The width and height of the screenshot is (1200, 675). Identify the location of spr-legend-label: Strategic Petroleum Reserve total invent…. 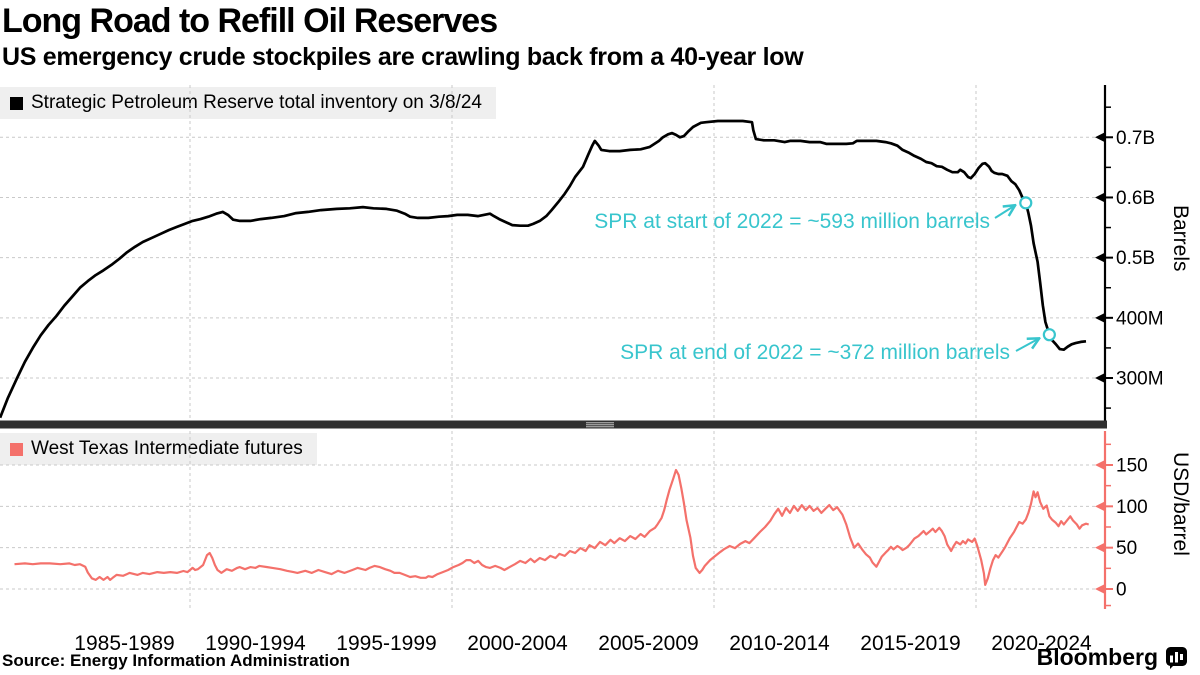
(256, 102).